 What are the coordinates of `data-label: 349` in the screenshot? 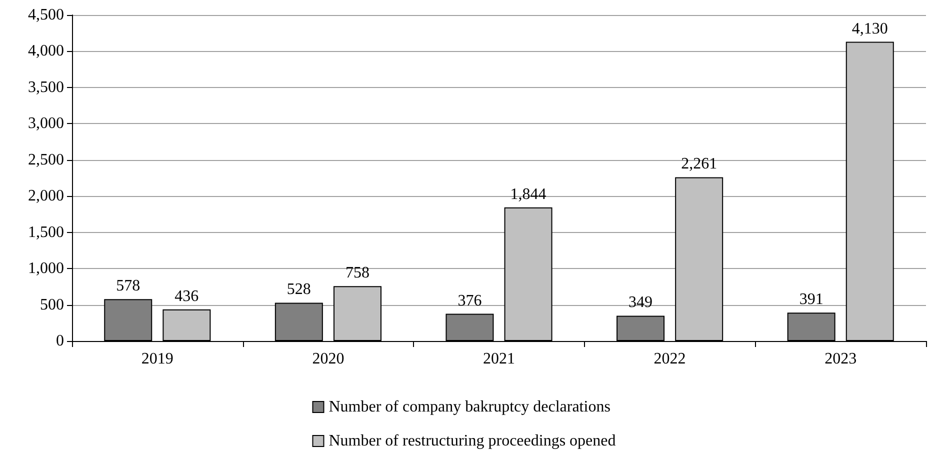 It's located at (640, 303).